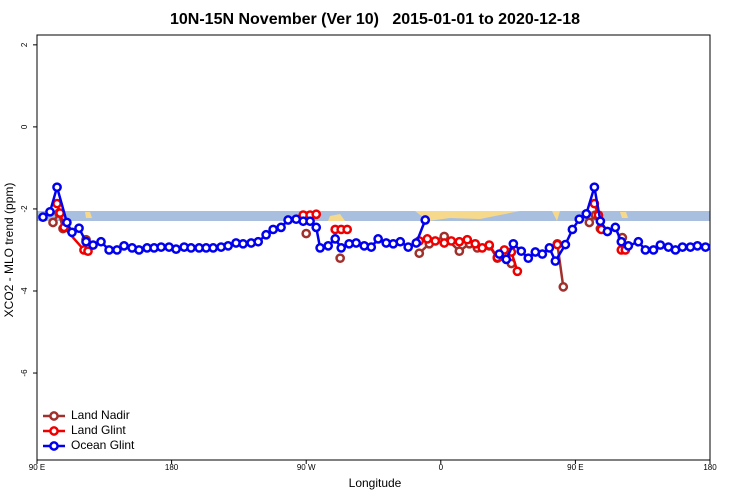  I want to click on legend-label: Land Glint, so click(98, 430).